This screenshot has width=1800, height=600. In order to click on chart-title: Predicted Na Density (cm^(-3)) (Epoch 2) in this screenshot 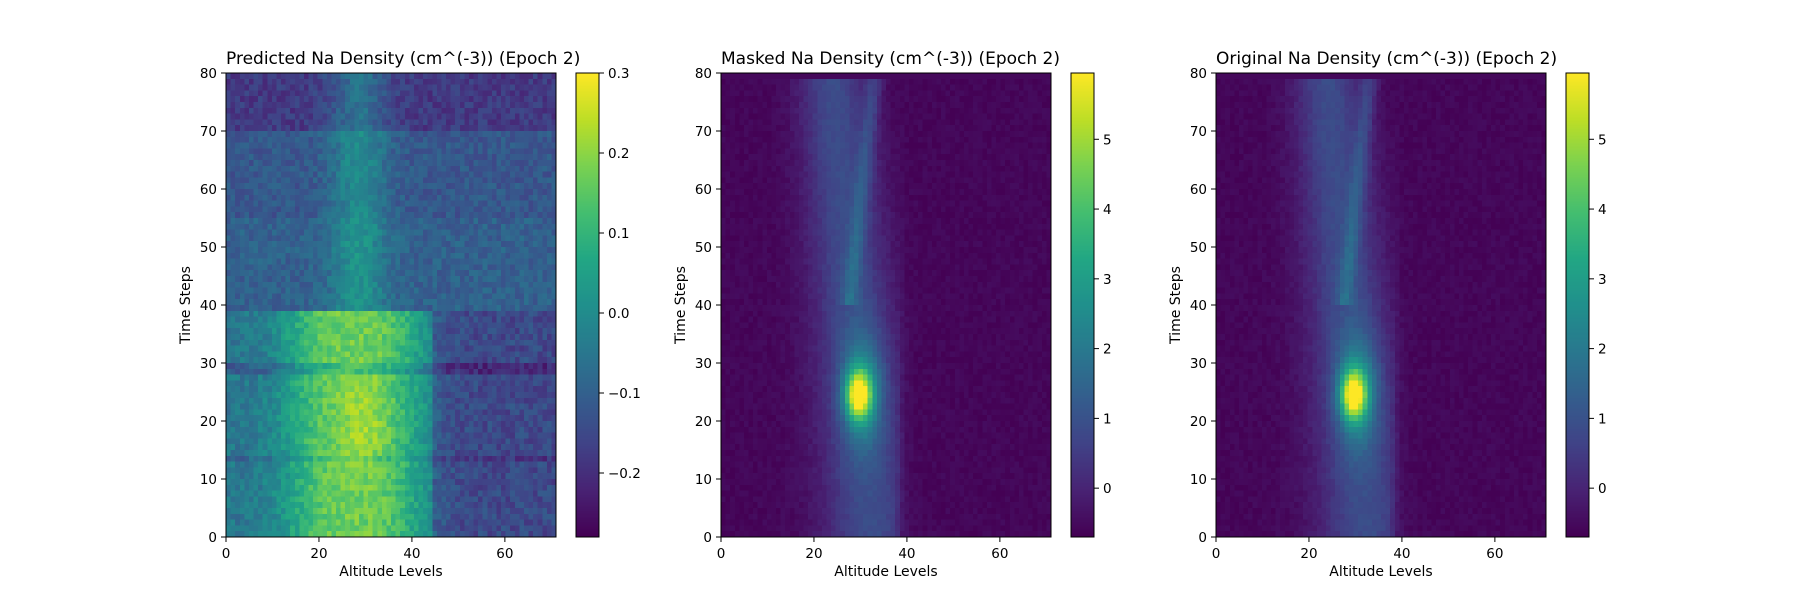, I will do `click(403, 59)`.